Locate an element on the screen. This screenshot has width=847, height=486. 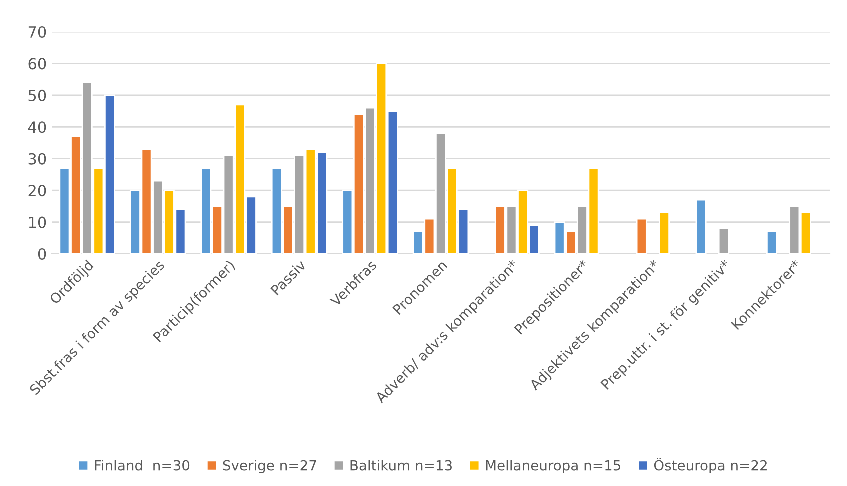
y-tick-label: 0 is located at coordinates (42, 254).